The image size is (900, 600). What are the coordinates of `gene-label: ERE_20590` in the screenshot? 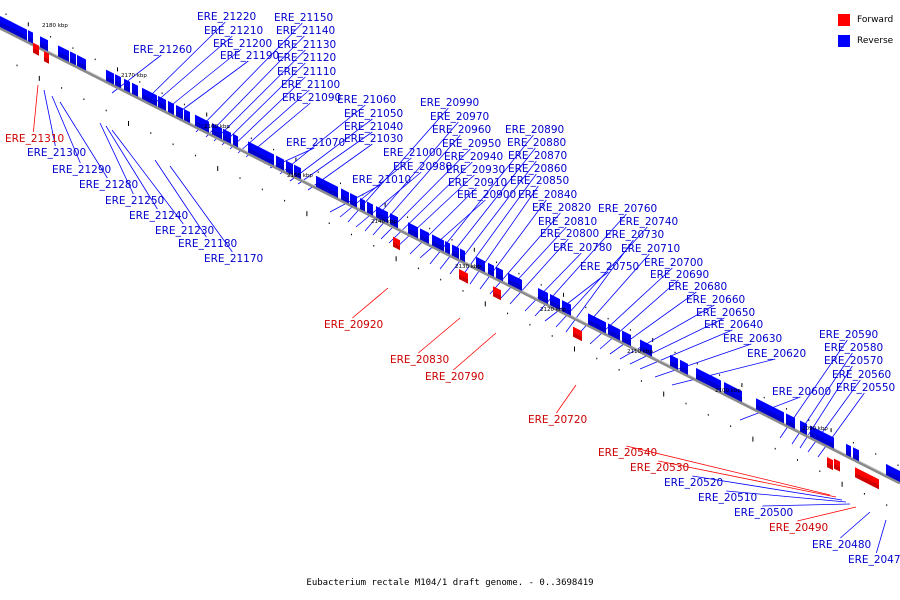 It's located at (848, 335).